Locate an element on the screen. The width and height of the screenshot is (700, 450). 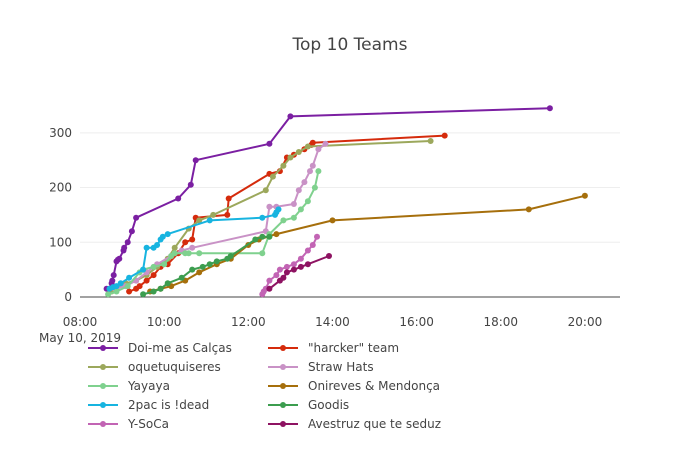
legend-label: oquetuquiseres is located at coordinates (174, 367).